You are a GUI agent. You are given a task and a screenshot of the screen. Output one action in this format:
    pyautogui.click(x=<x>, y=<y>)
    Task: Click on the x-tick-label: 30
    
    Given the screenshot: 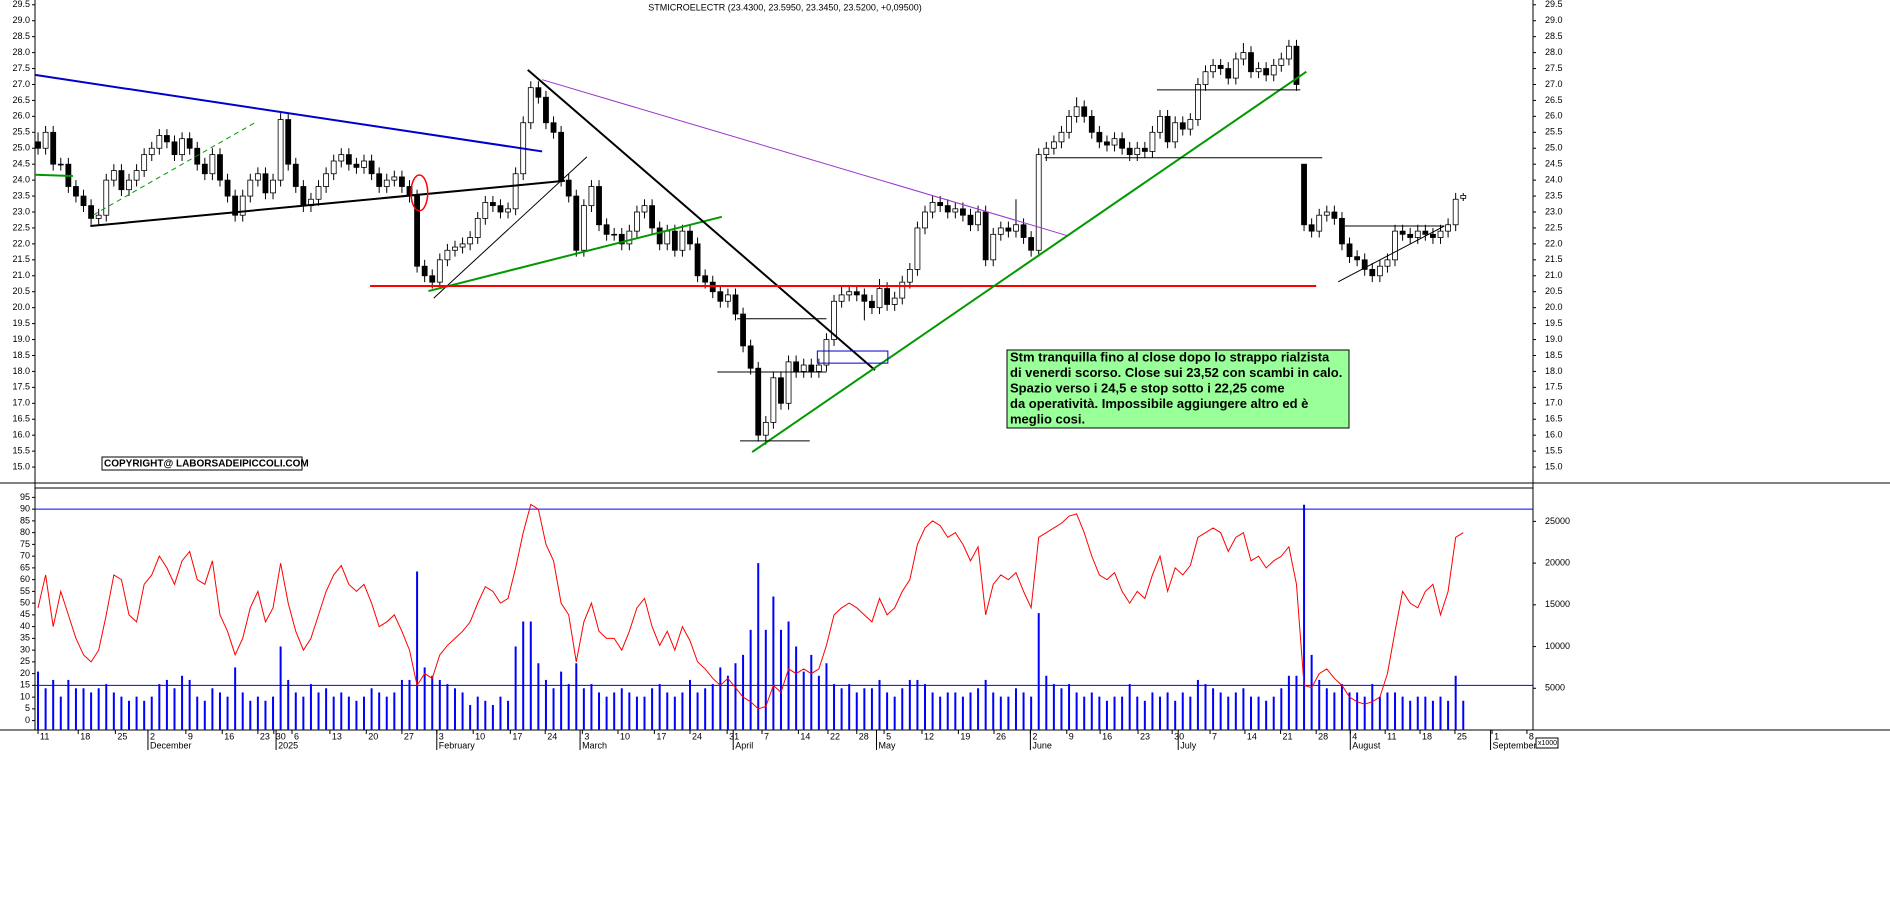 What is the action you would take?
    pyautogui.click(x=1179, y=736)
    